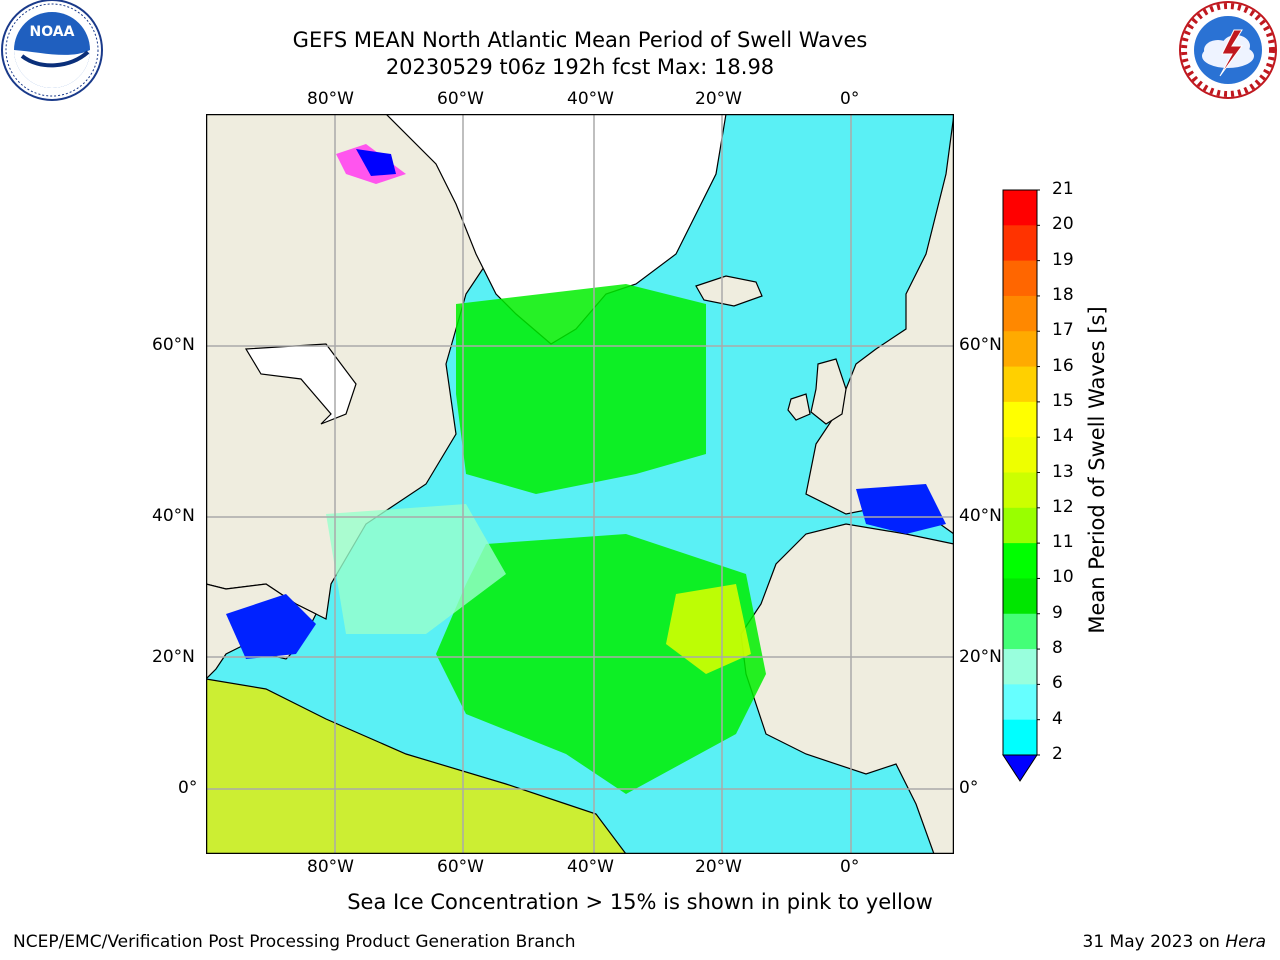 The height and width of the screenshot is (960, 1280). I want to click on lon-label-bottom-0: 0°, so click(850, 867).